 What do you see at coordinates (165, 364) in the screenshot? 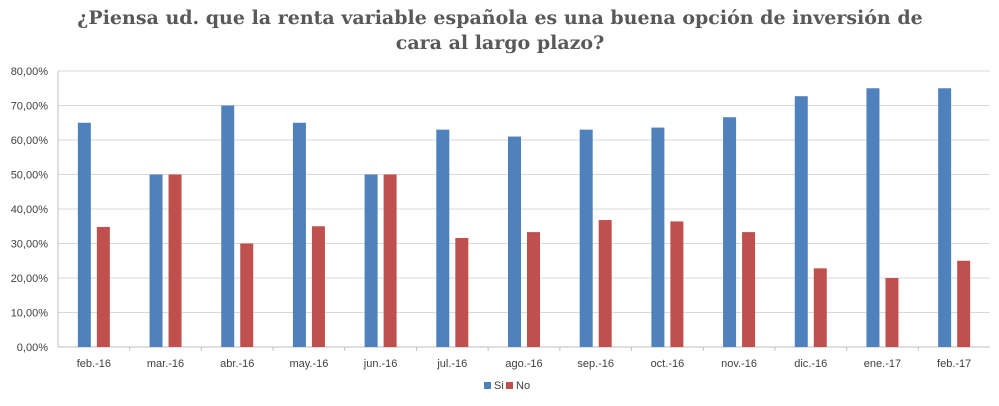
I see `x-tick-label: mar.-16` at bounding box center [165, 364].